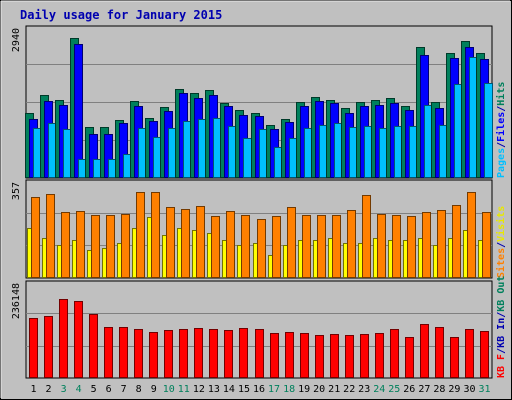  Describe the element at coordinates (274, 389) in the screenshot. I see `x-tick-day-17: 17` at that location.